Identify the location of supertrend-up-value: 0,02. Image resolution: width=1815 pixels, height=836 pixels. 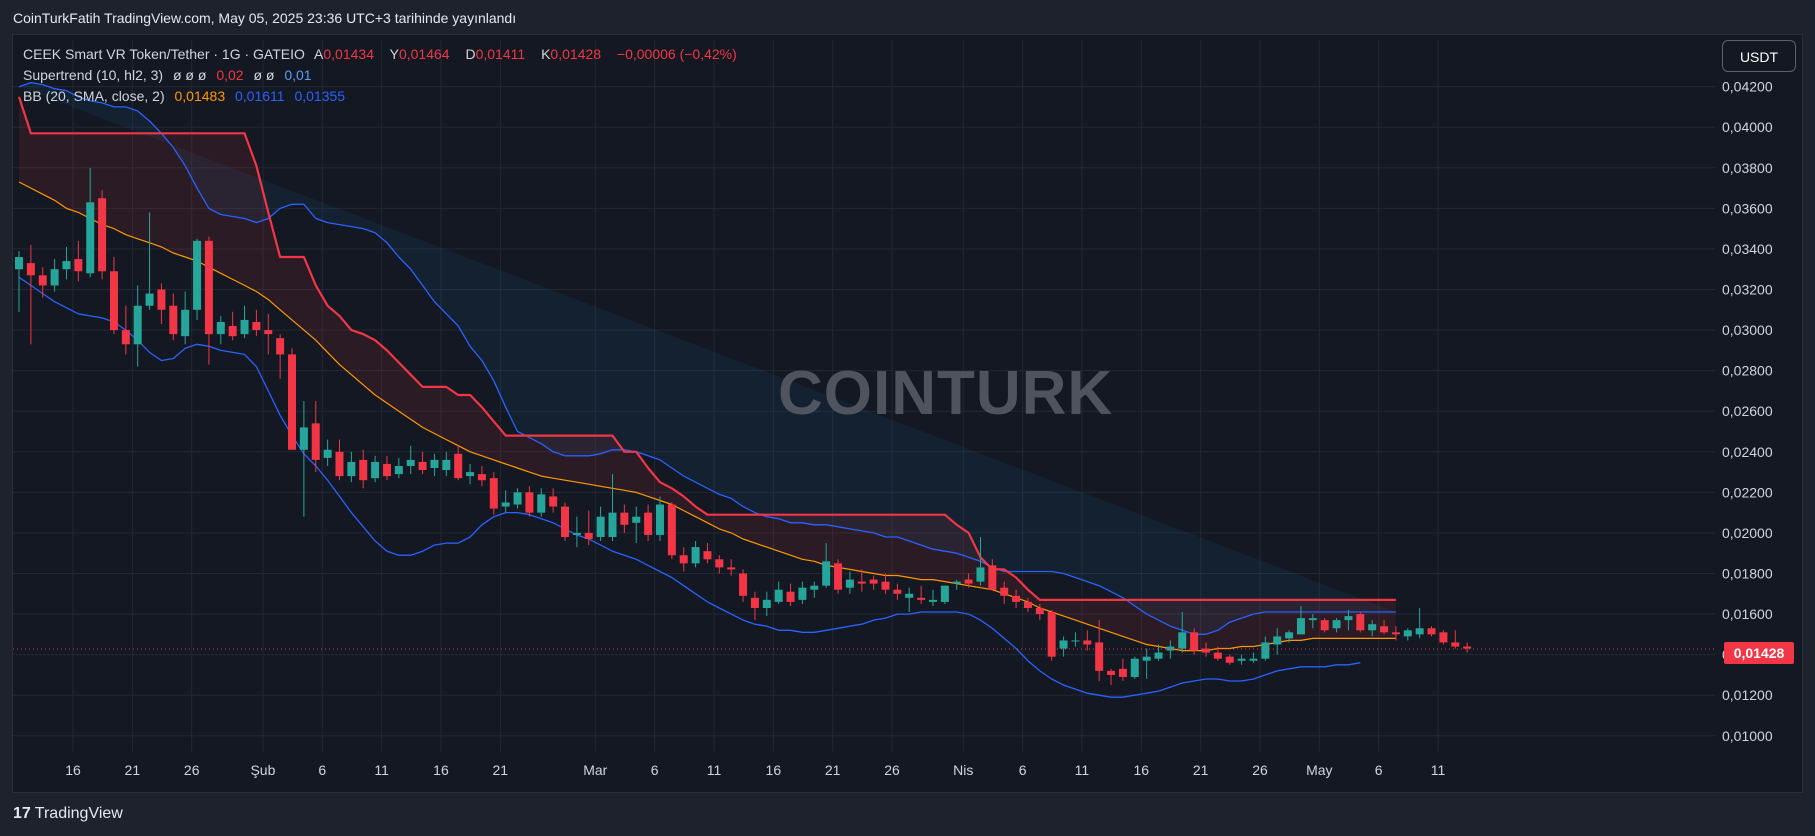
(230, 75).